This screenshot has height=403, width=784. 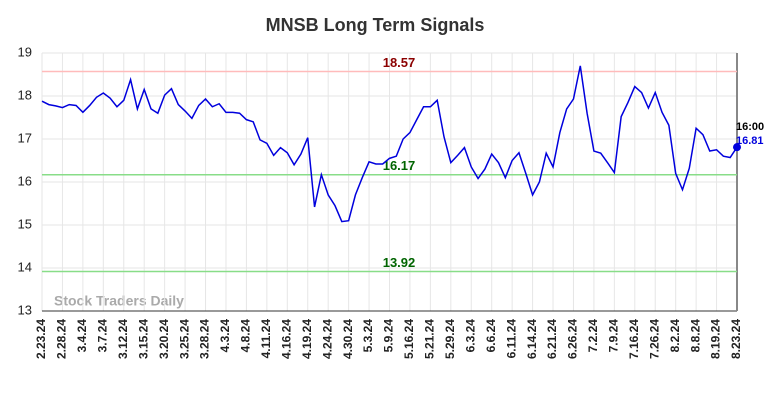 What do you see at coordinates (511, 339) in the screenshot?
I see `x-tick-label: 6.11.24` at bounding box center [511, 339].